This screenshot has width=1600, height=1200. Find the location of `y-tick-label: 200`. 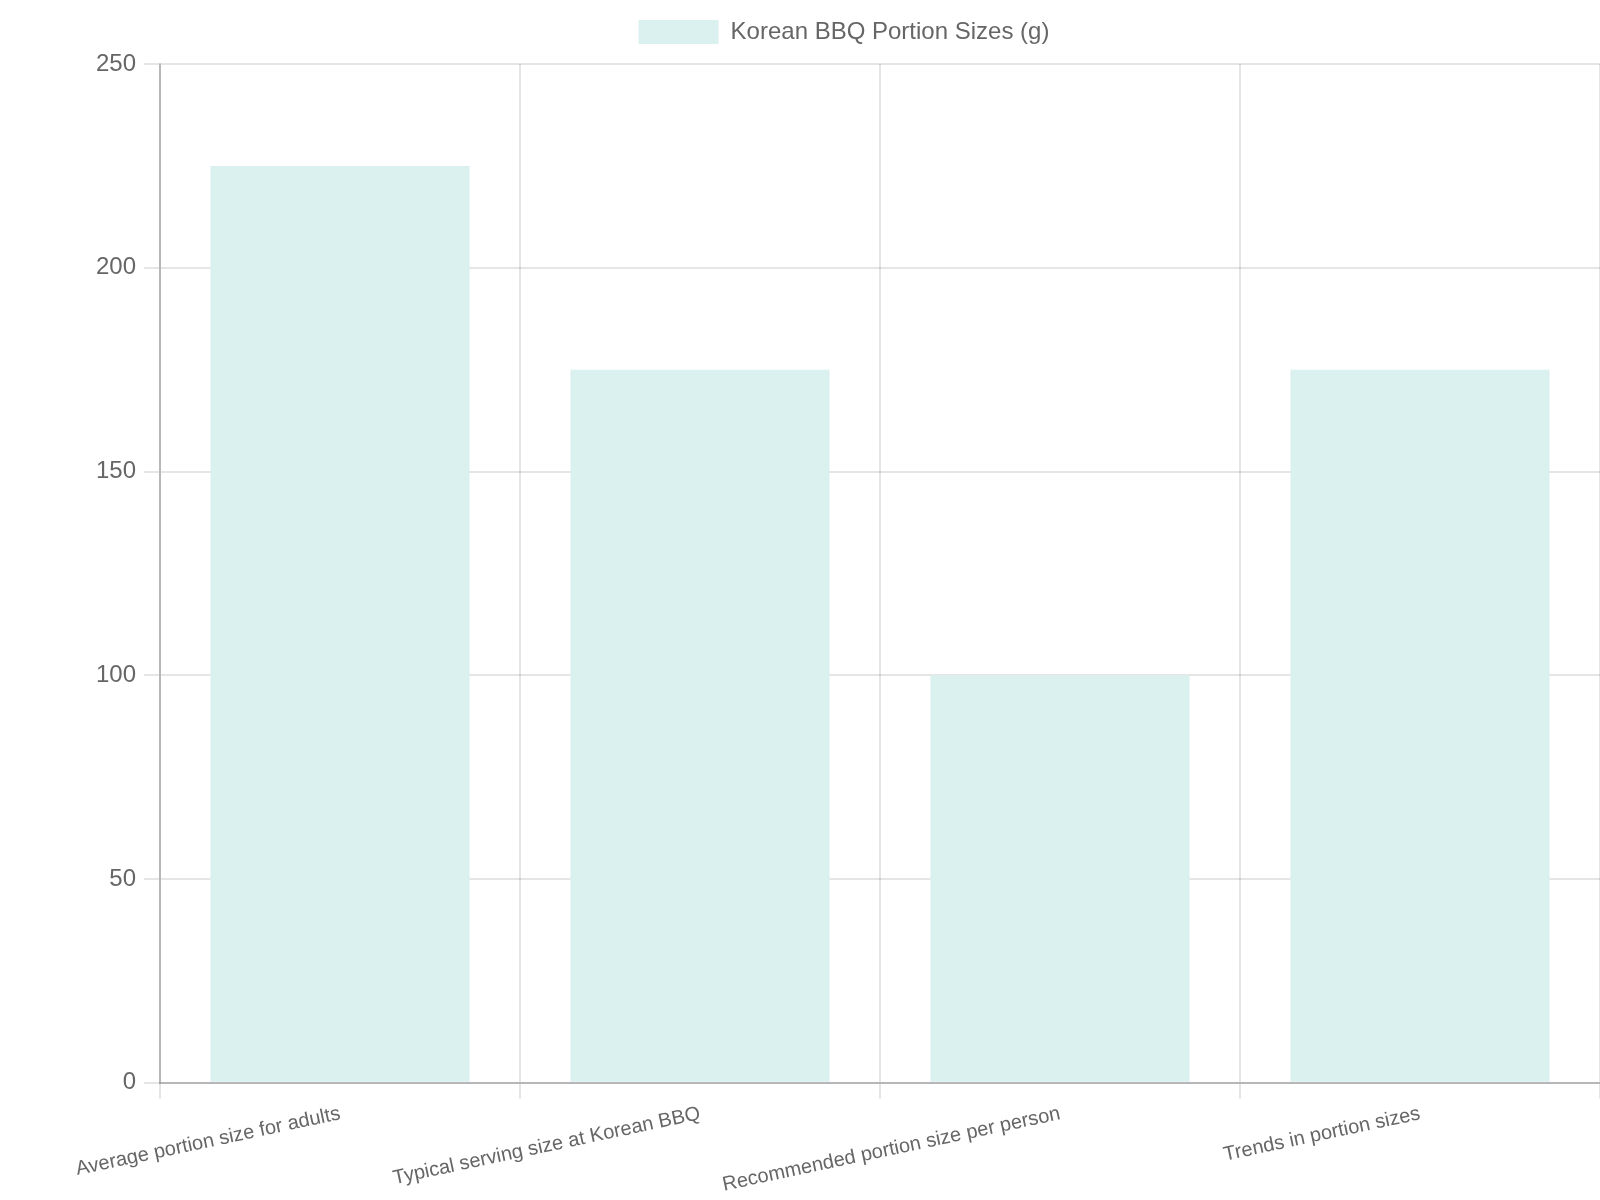

y-tick-label: 200 is located at coordinates (116, 266).